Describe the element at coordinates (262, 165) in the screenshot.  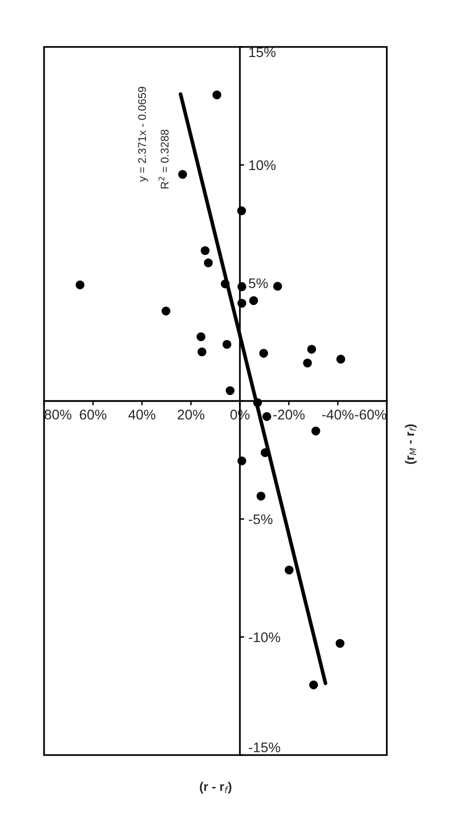
I see `y-tick-label: 10%` at that location.